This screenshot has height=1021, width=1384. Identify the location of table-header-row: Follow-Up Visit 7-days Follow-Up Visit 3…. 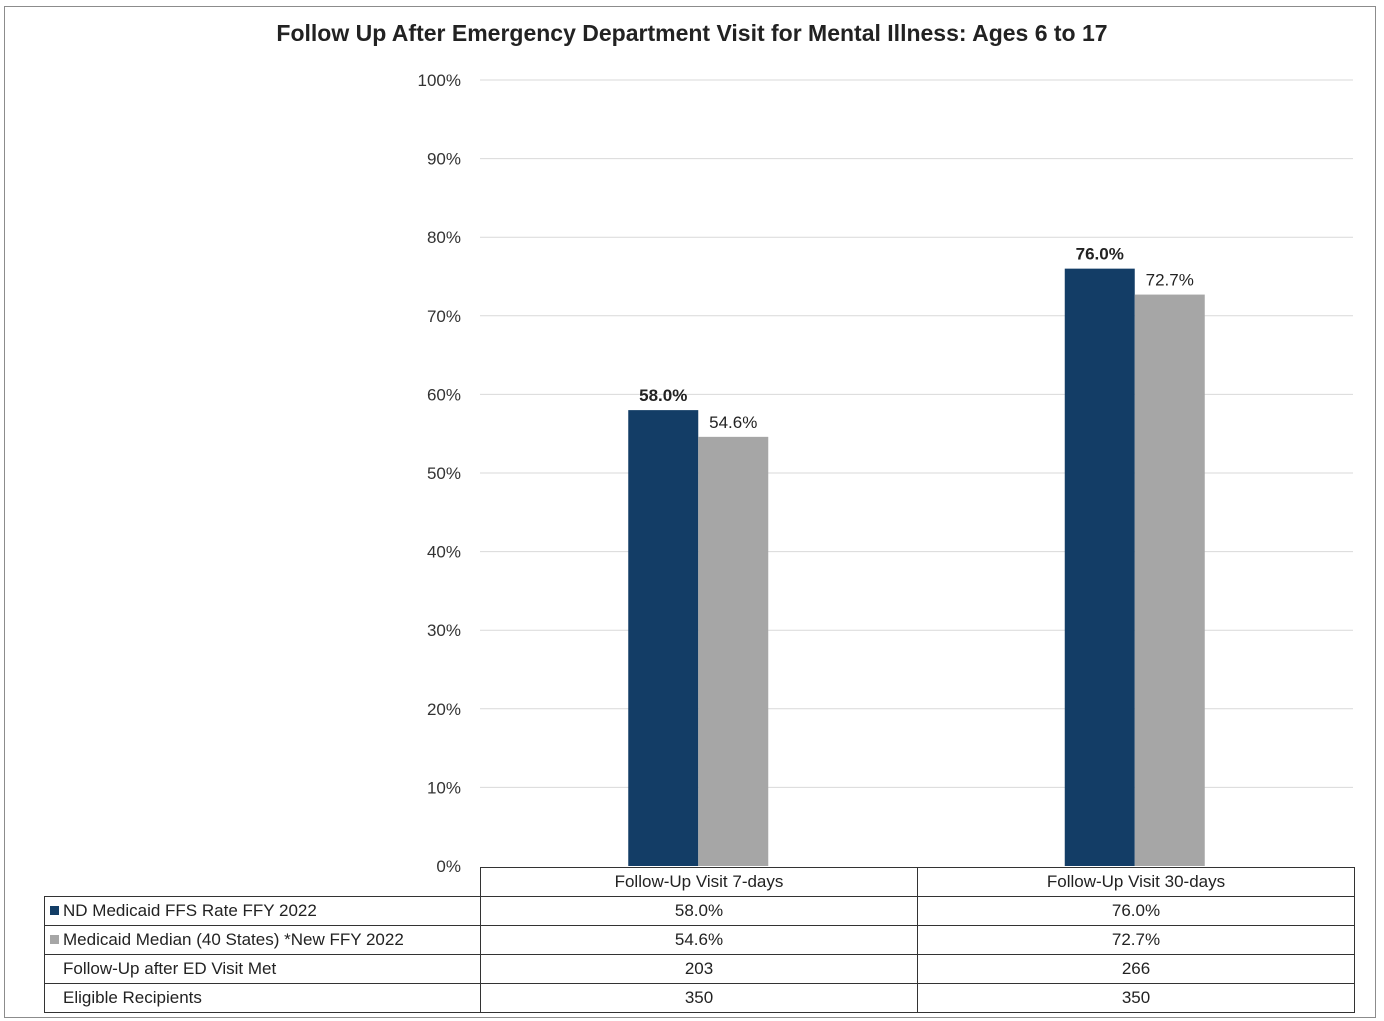
(699, 882).